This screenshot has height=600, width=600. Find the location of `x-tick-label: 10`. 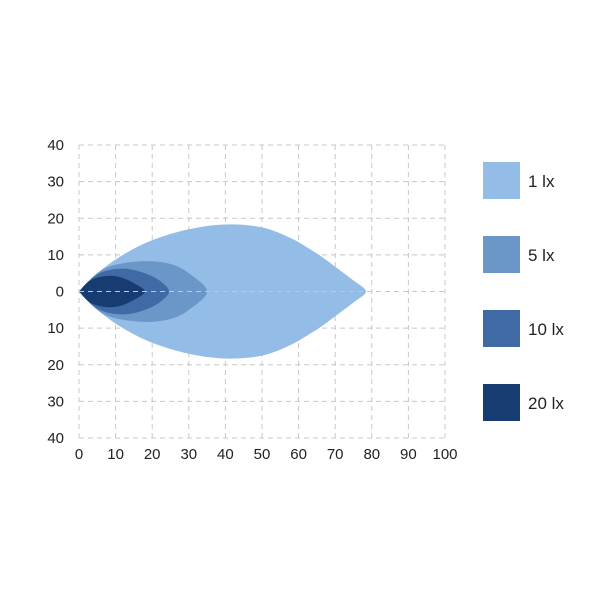

x-tick-label: 10 is located at coordinates (115, 454).